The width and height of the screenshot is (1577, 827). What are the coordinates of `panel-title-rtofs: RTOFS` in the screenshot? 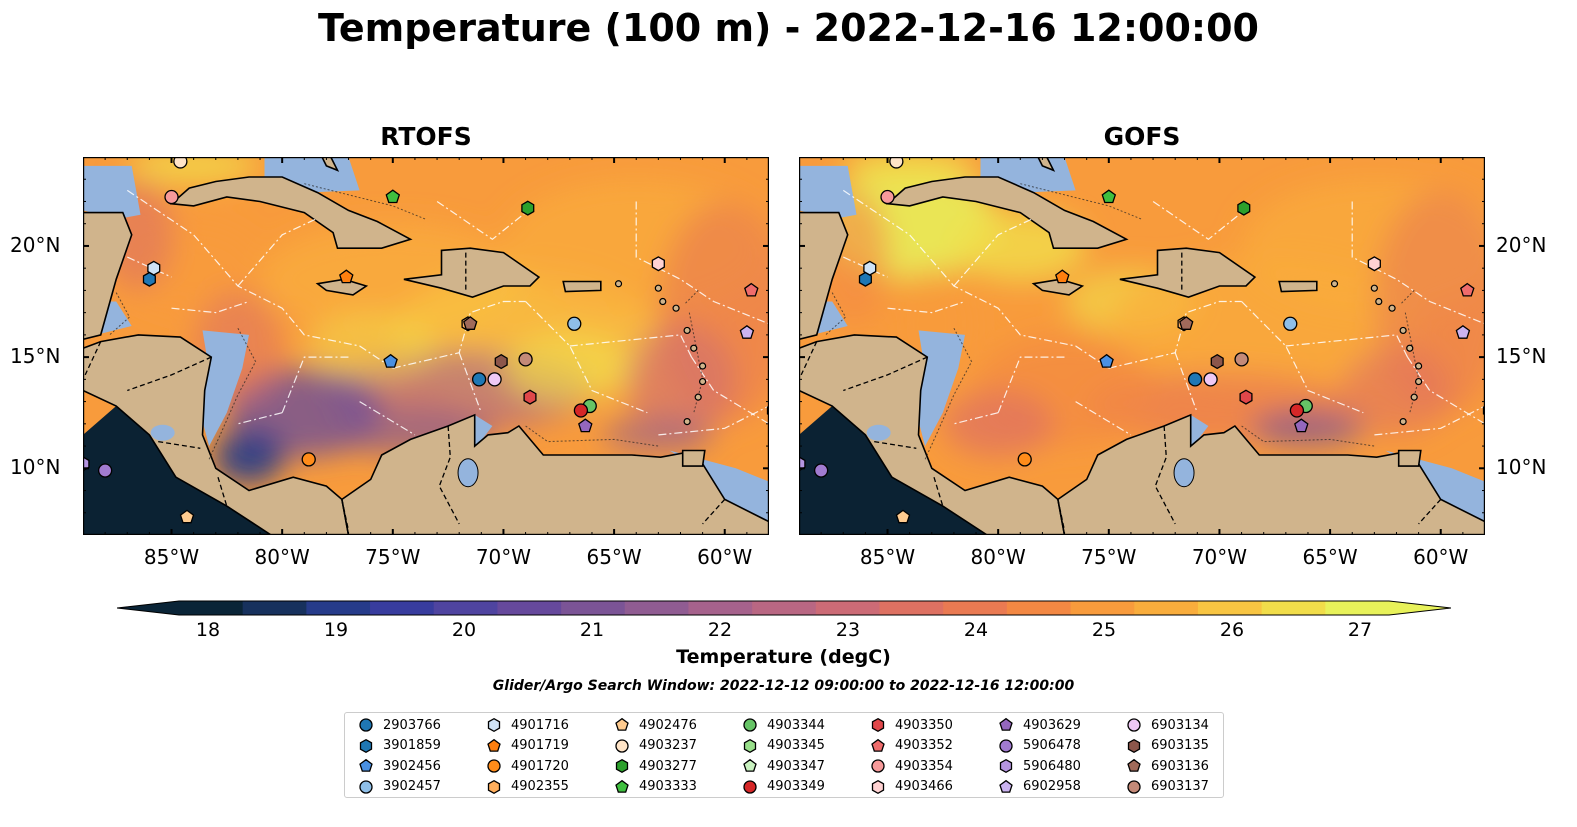 It's located at (426, 136).